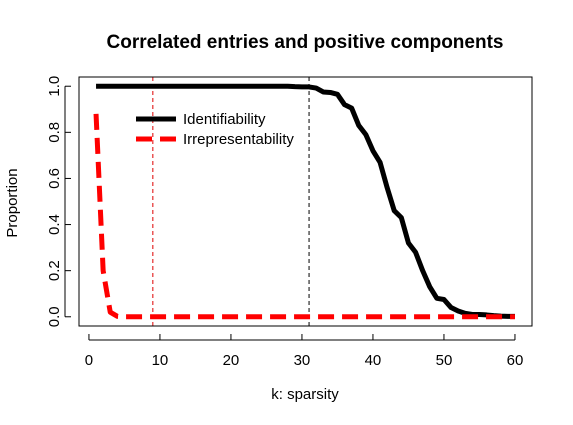 Image resolution: width=573 pixels, height=425 pixels. What do you see at coordinates (215, 129) in the screenshot?
I see `legend: Identifiability Irrepresentability` at bounding box center [215, 129].